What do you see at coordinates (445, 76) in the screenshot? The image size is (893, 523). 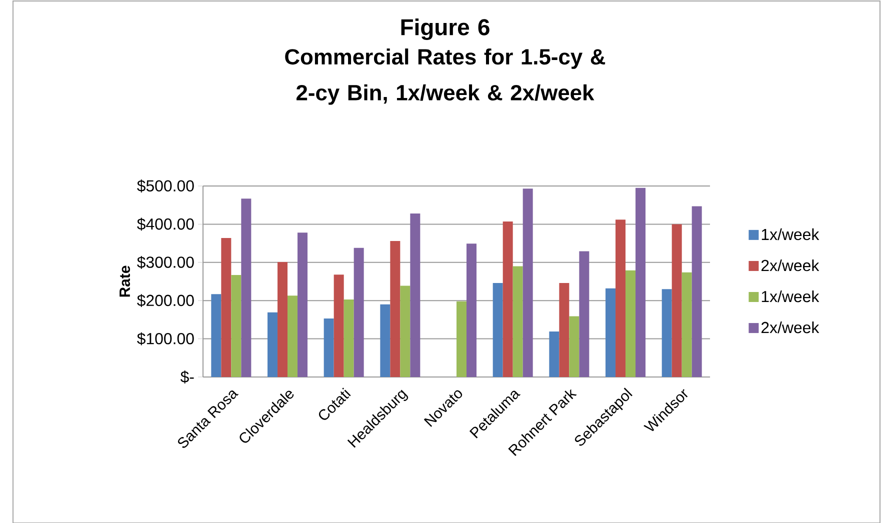 I see `chart-subtitle: Commercial Rates for 1.5-cy & 2-cy Bin, 1x/week & 2x/week` at bounding box center [445, 76].